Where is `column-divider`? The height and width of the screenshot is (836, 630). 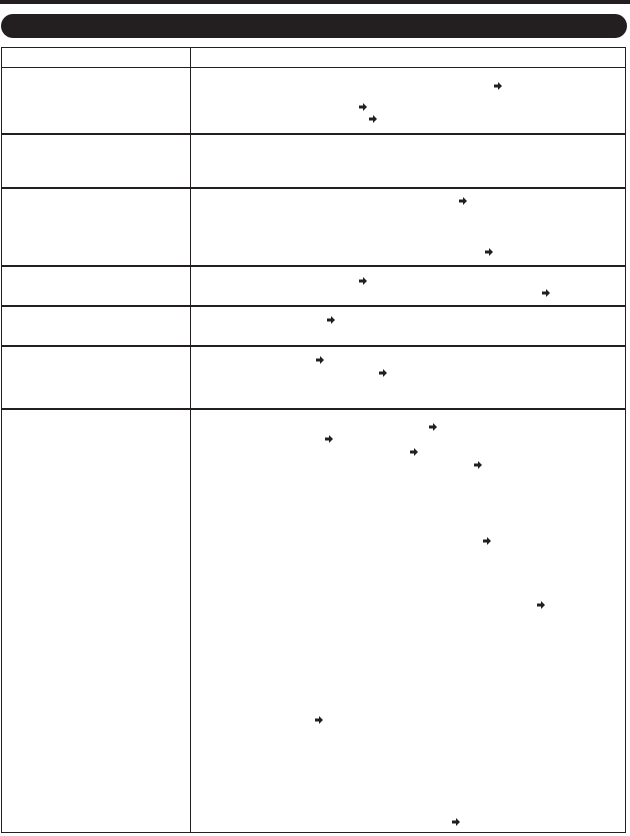
column-divider is located at coordinates (190, 440).